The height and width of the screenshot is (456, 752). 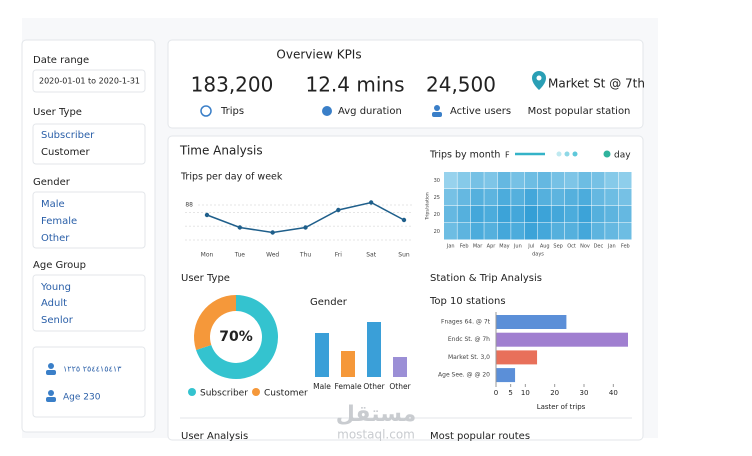 I want to click on x-axis-label: days, so click(x=538, y=255).